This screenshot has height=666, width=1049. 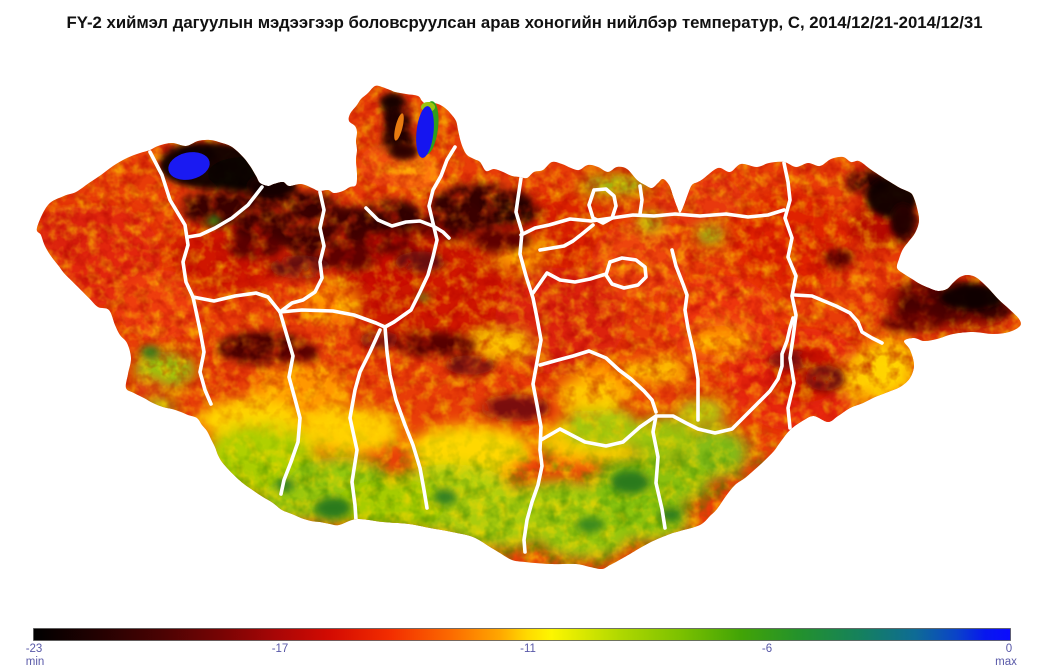 What do you see at coordinates (280, 649) in the screenshot?
I see `svg-text: -17` at bounding box center [280, 649].